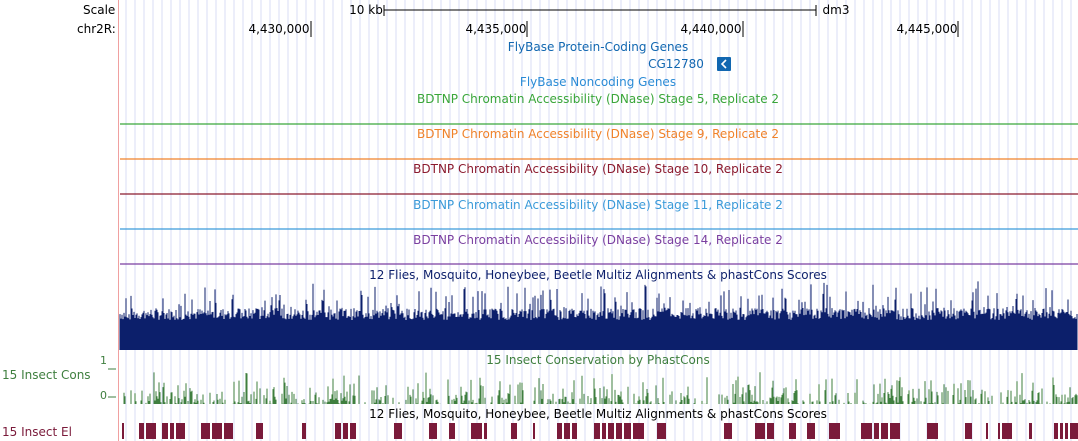 This screenshot has width=1078, height=441. What do you see at coordinates (496, 29) in the screenshot?
I see `position-label: 4,435,000` at bounding box center [496, 29].